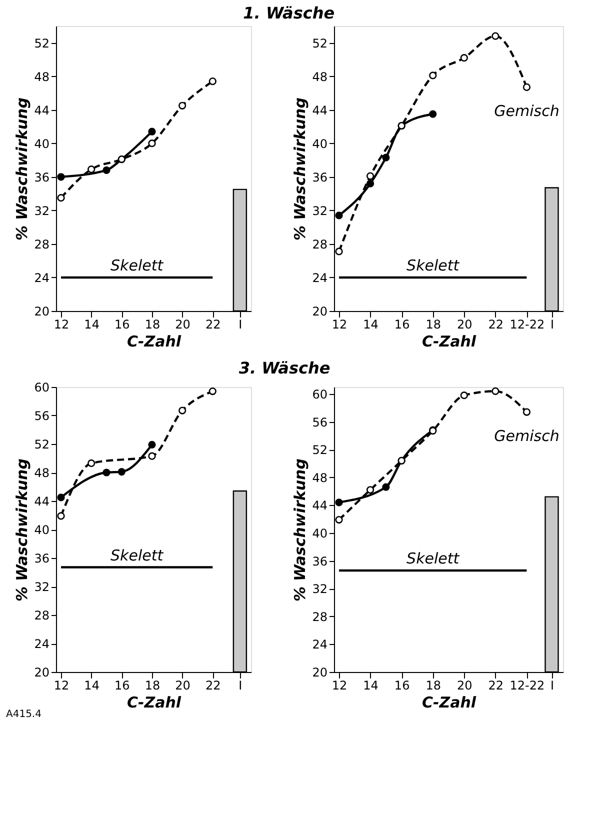 The width and height of the screenshot is (613, 822). I want to click on y-tick-label: 56, so click(42, 416).